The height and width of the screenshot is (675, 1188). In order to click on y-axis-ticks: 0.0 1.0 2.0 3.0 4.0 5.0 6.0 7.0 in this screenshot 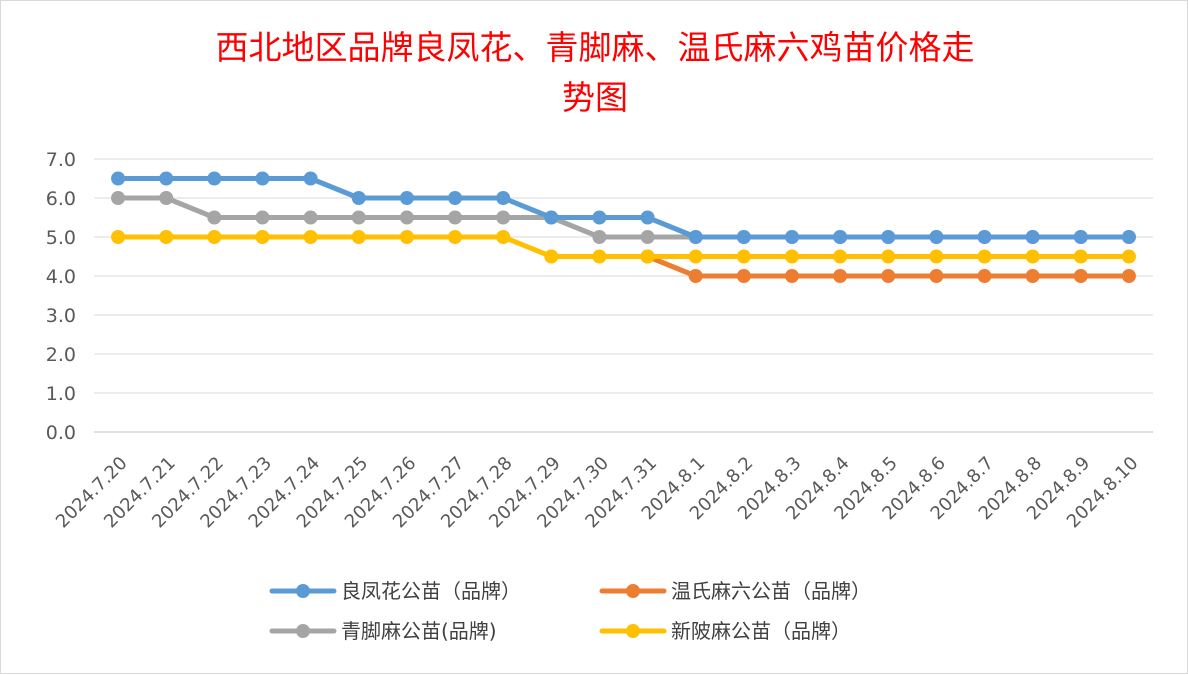, I will do `click(61, 296)`.